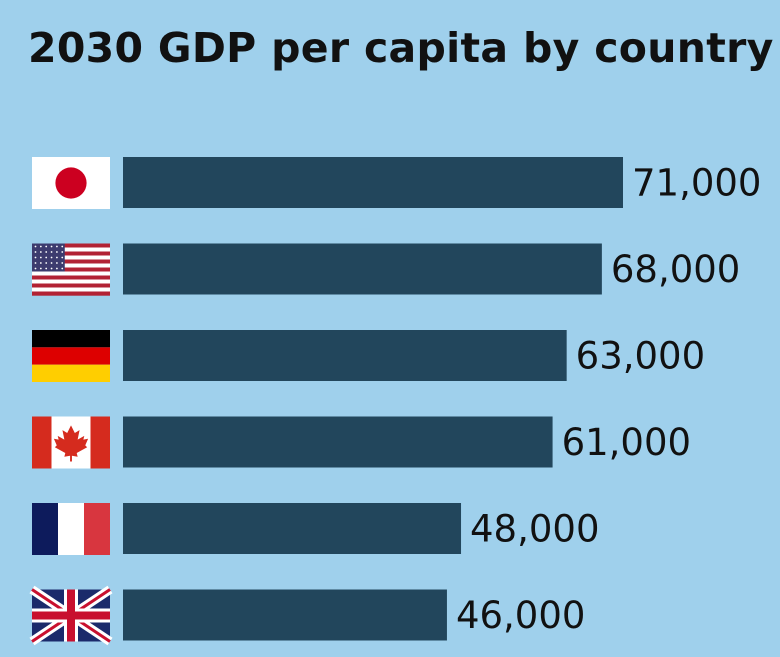 The height and width of the screenshot is (657, 780). I want to click on bar-germany, so click(345, 355).